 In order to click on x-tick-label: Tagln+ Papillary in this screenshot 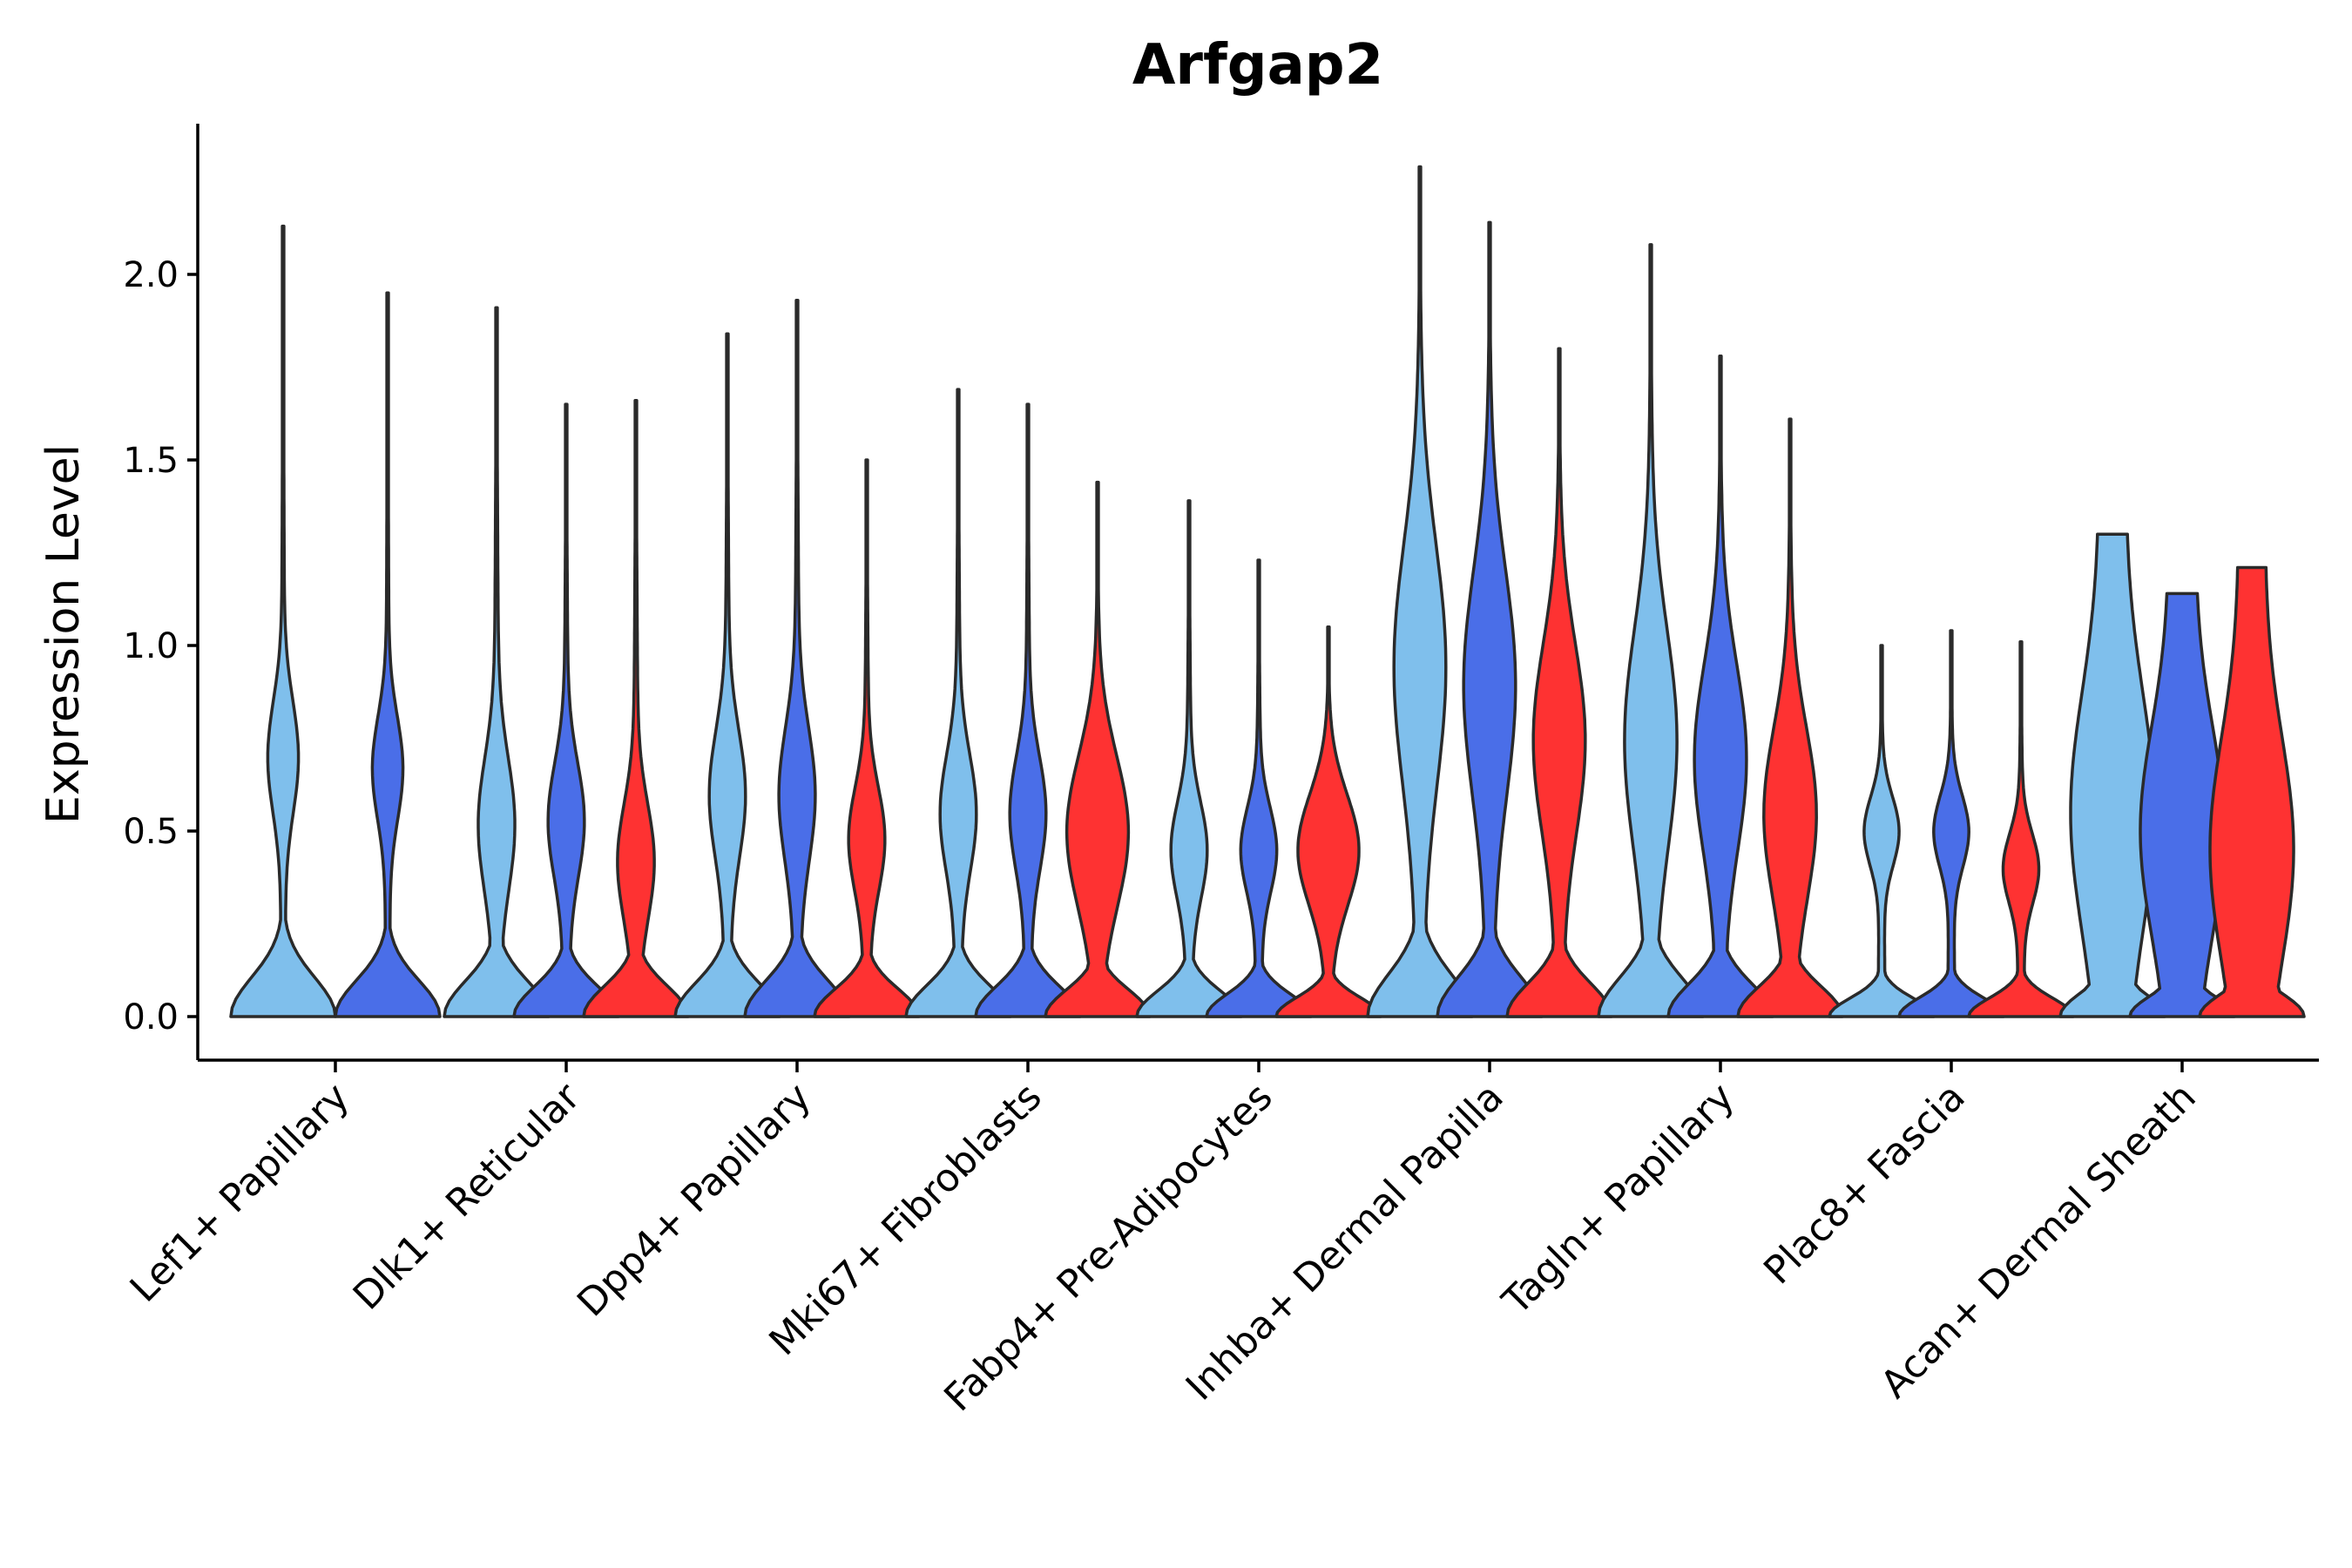, I will do `click(1618, 1199)`.